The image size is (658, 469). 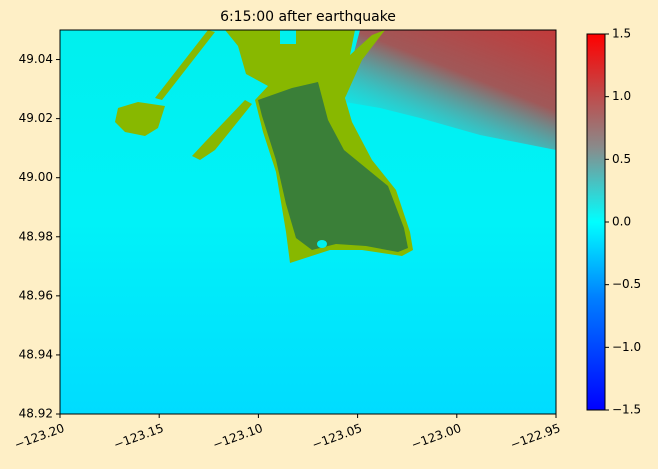 What do you see at coordinates (626, 347) in the screenshot?
I see `colorbar-tick-label: −1.0` at bounding box center [626, 347].